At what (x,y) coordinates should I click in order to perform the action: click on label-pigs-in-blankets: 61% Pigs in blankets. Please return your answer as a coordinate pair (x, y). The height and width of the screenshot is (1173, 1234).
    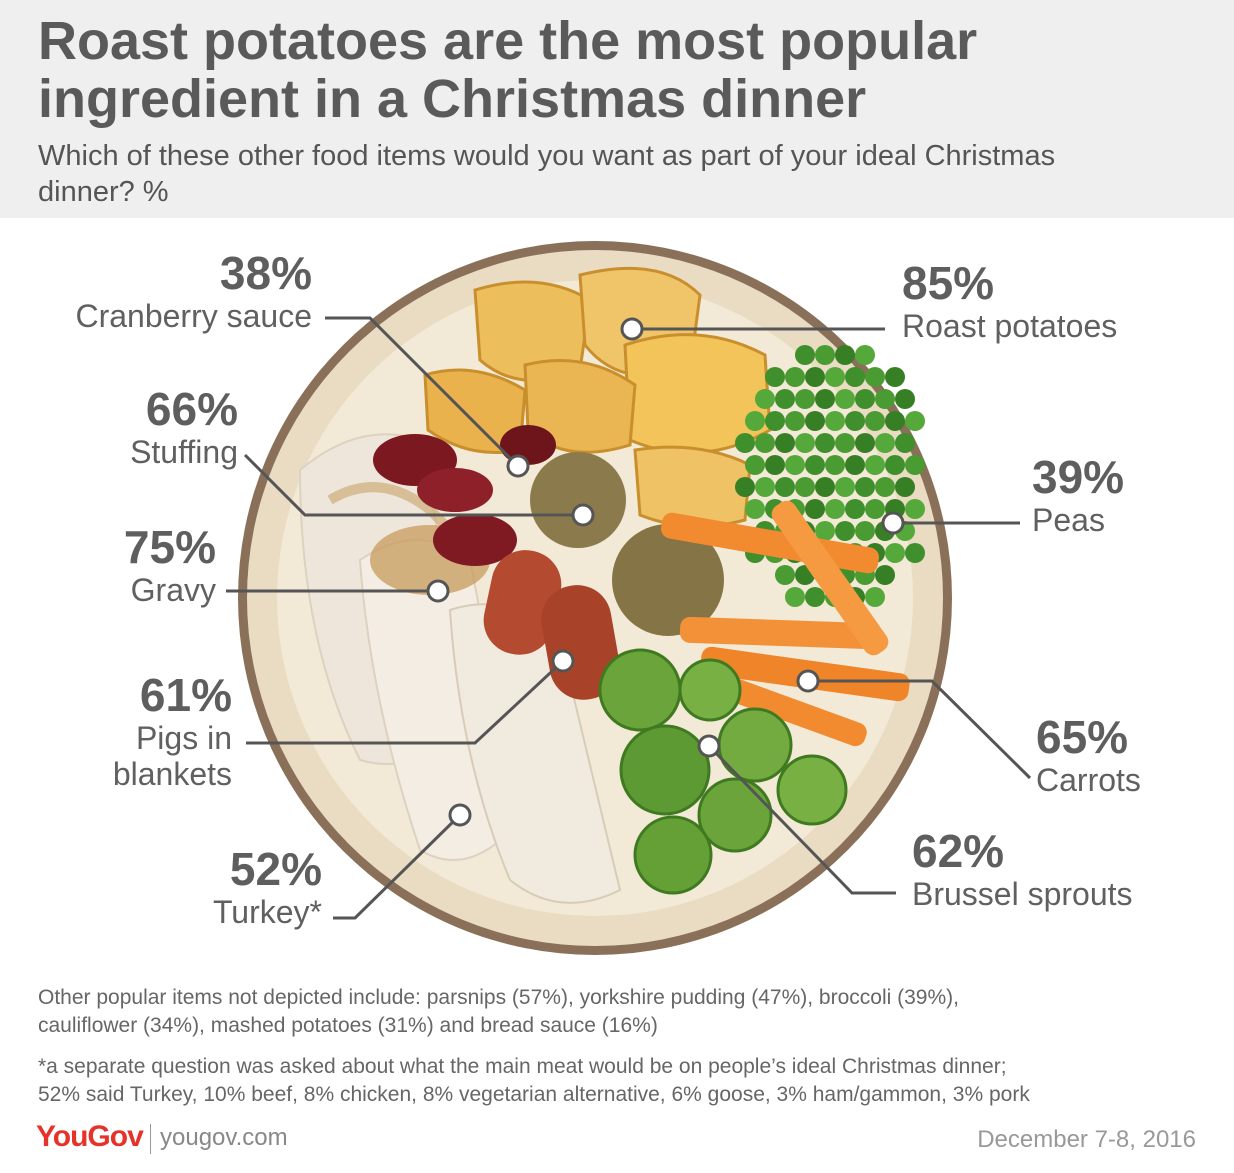
    Looking at the image, I should click on (126, 731).